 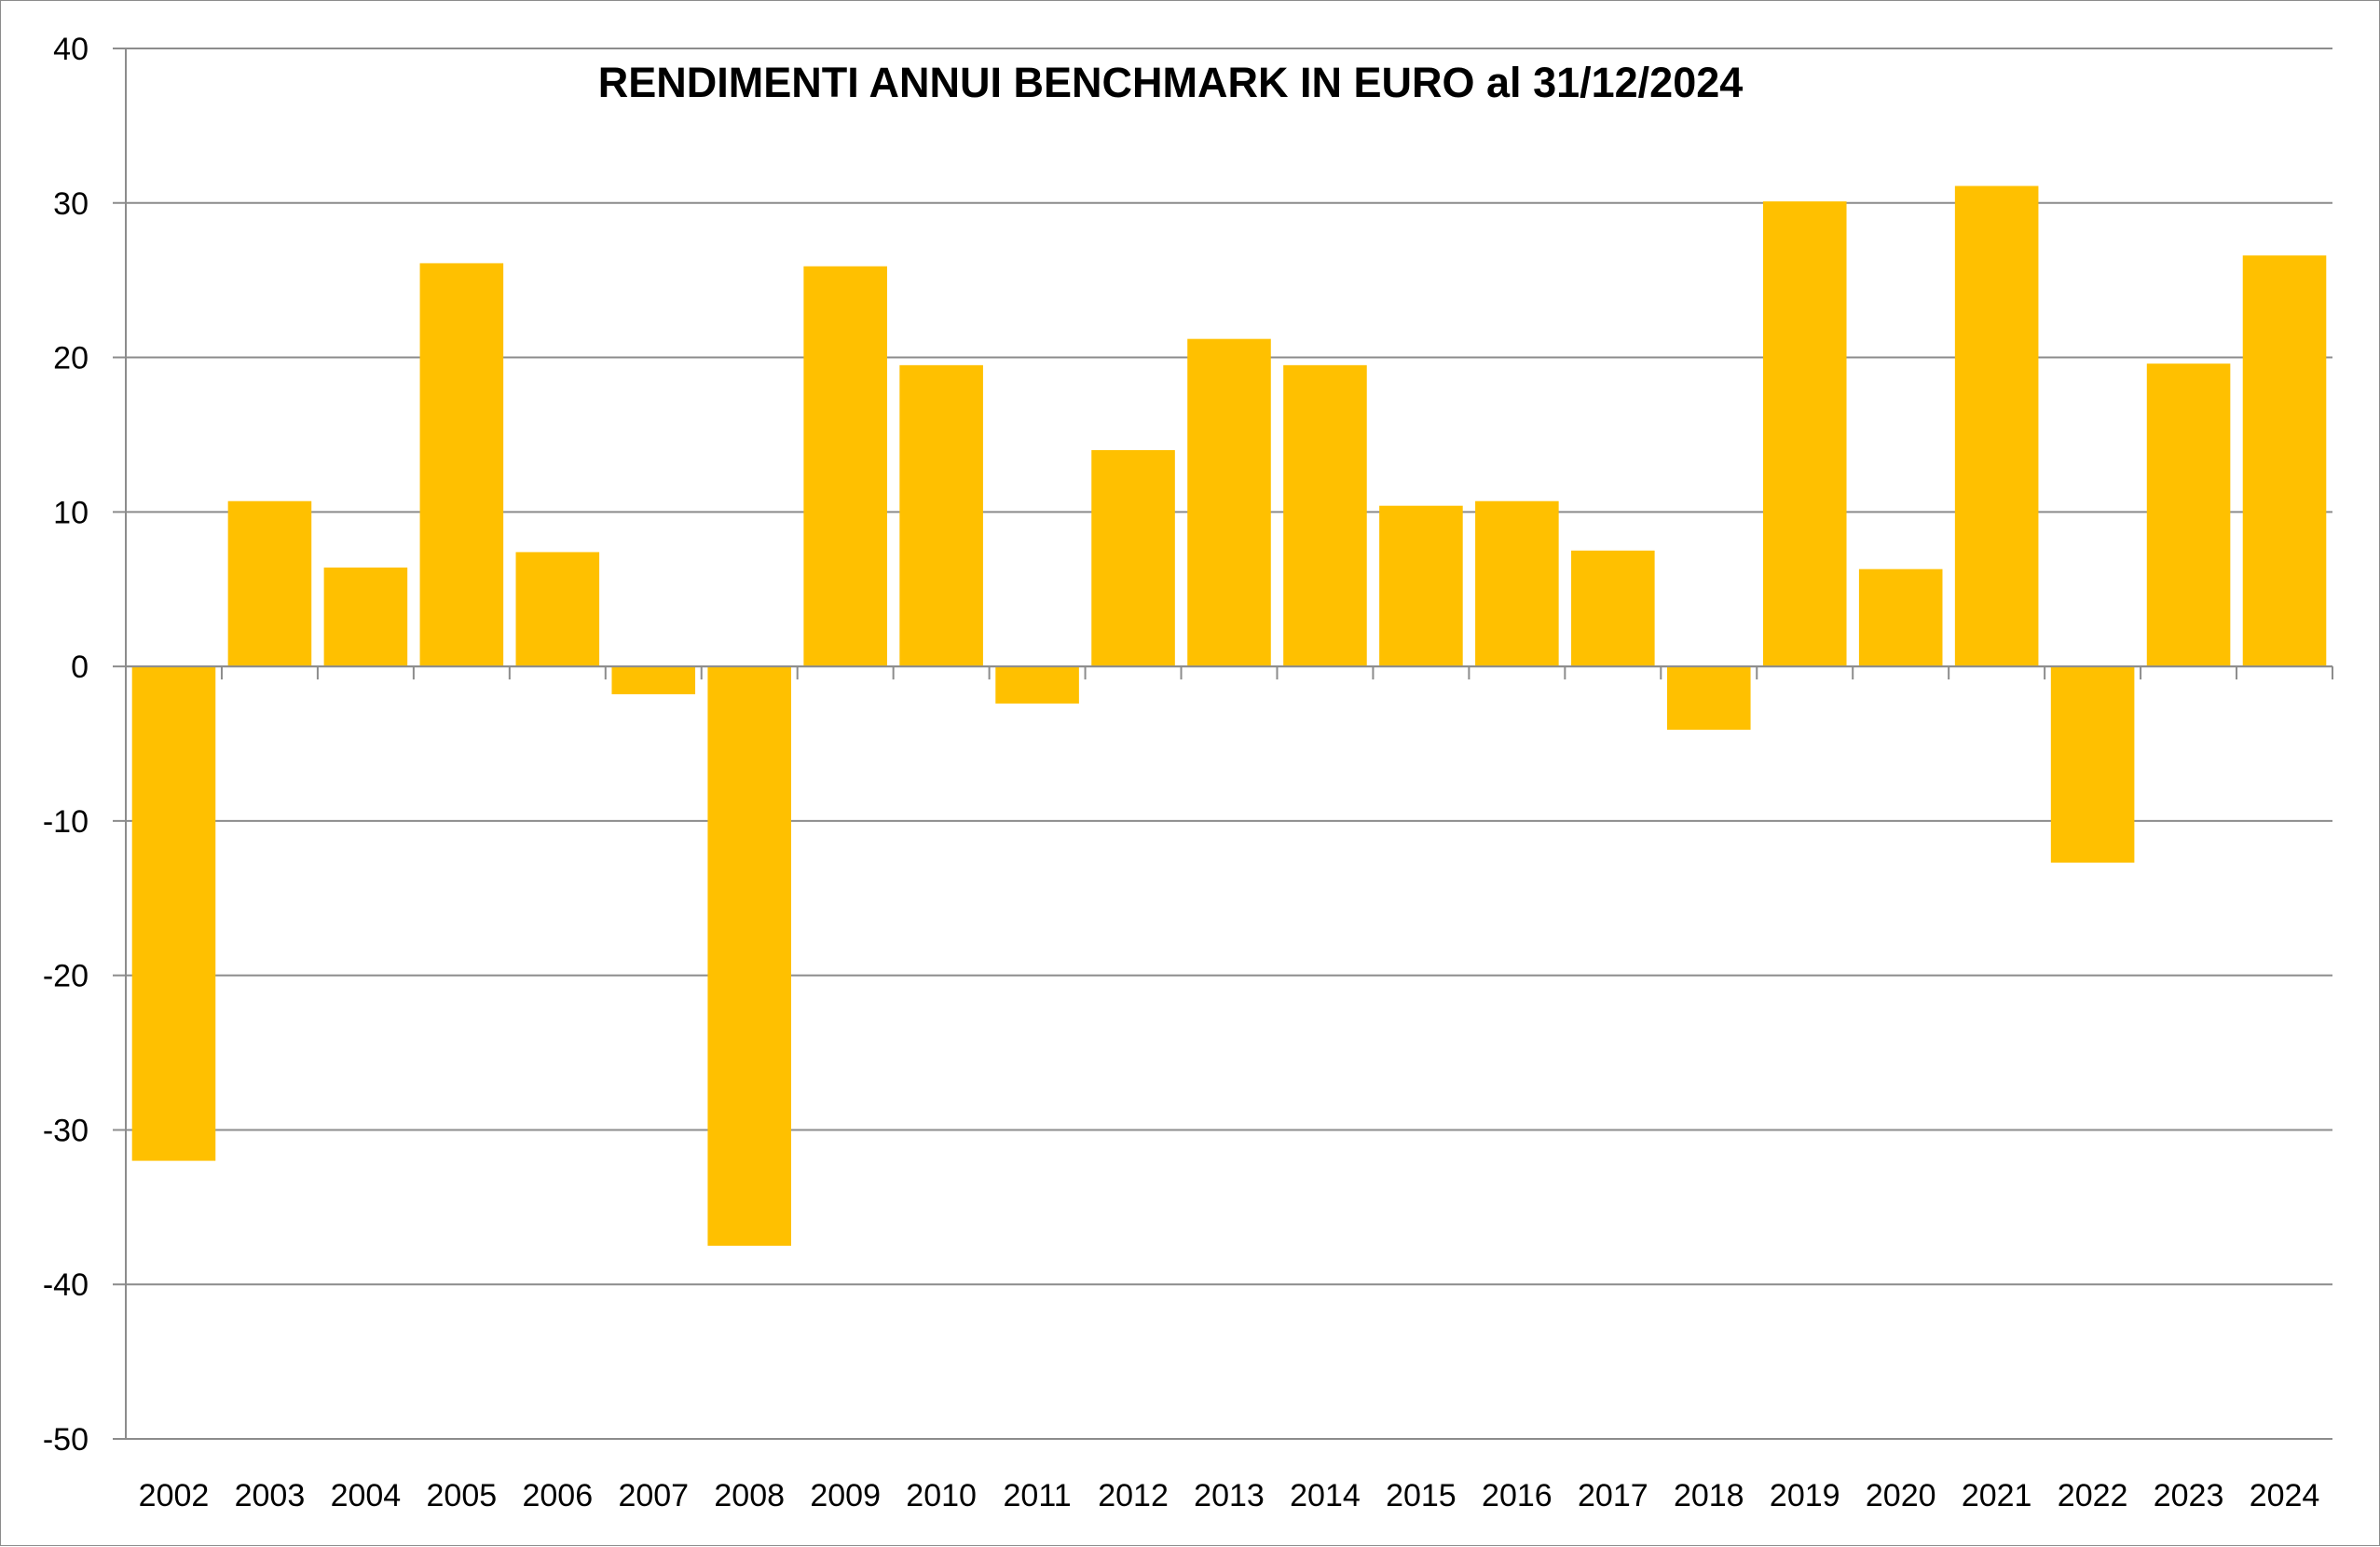 I want to click on x-tick-label: 2019, so click(x=1805, y=1495).